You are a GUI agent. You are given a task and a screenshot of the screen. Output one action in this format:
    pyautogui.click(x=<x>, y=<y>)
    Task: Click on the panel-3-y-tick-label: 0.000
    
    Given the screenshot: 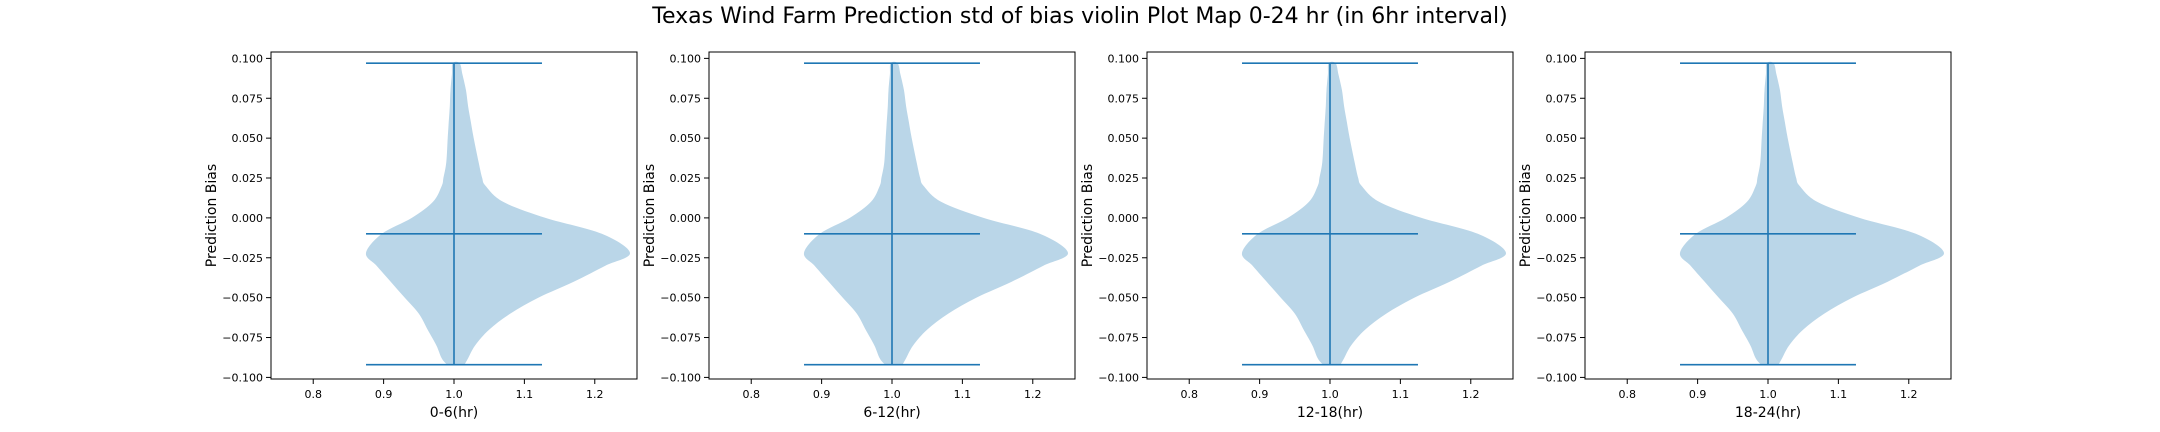 What is the action you would take?
    pyautogui.click(x=1124, y=218)
    